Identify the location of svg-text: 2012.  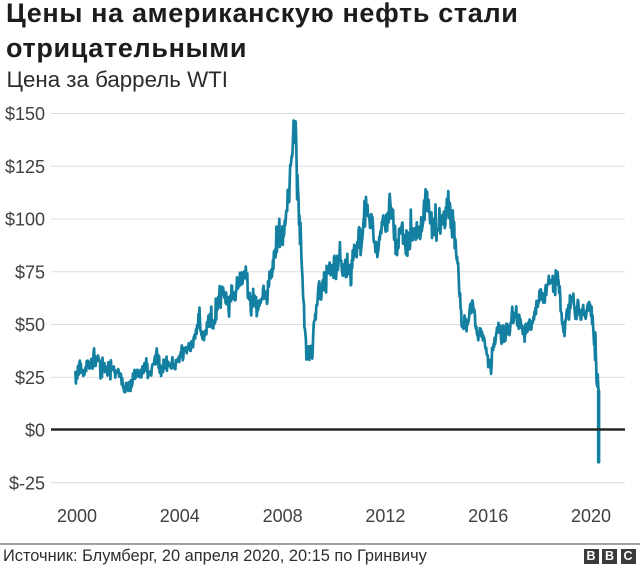
(385, 516).